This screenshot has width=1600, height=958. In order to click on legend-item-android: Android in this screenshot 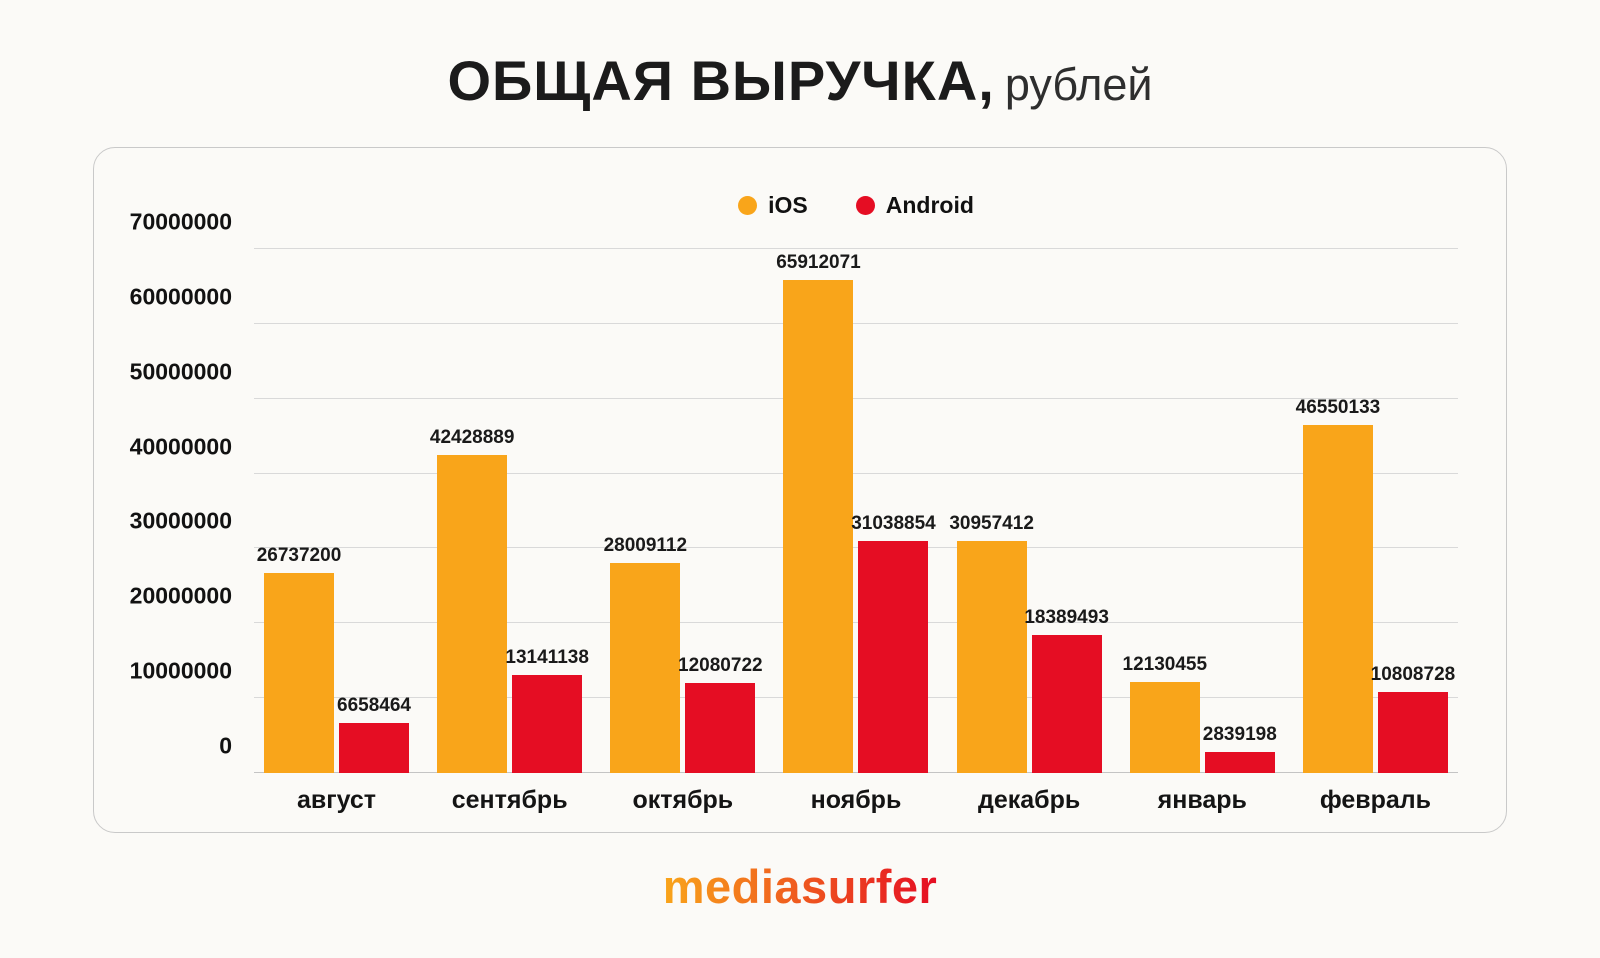, I will do `click(914, 205)`.